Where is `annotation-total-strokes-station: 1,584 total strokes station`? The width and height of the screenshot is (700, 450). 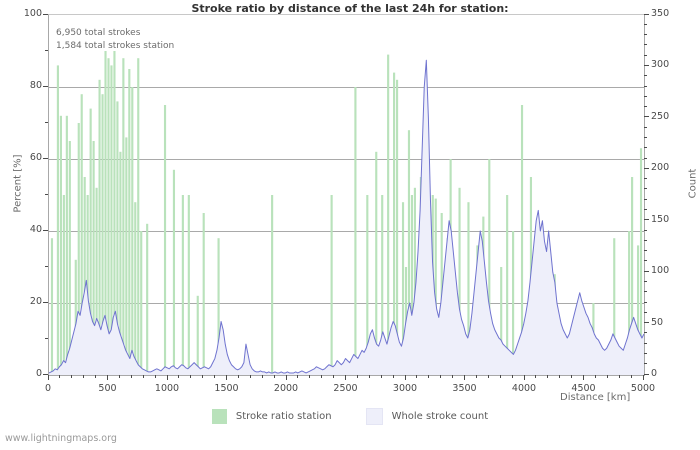 annotation-total-strokes-station: 1,584 total strokes station is located at coordinates (115, 46).